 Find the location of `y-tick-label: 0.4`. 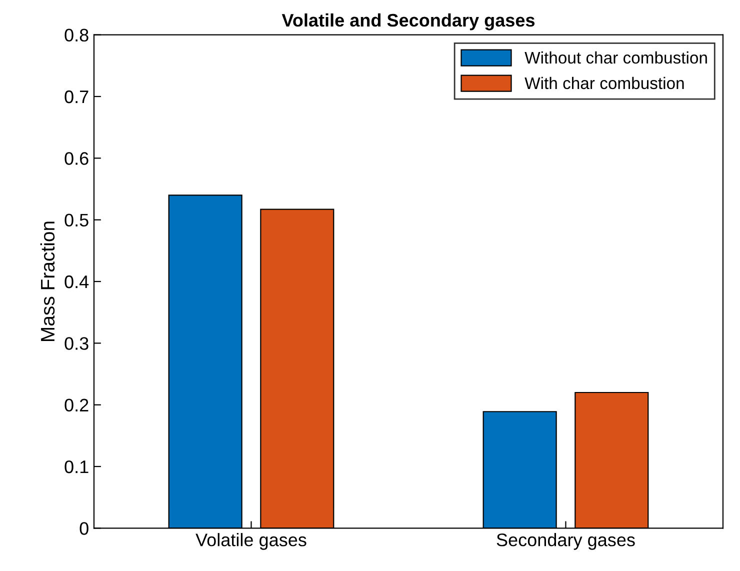

y-tick-label: 0.4 is located at coordinates (76, 281).